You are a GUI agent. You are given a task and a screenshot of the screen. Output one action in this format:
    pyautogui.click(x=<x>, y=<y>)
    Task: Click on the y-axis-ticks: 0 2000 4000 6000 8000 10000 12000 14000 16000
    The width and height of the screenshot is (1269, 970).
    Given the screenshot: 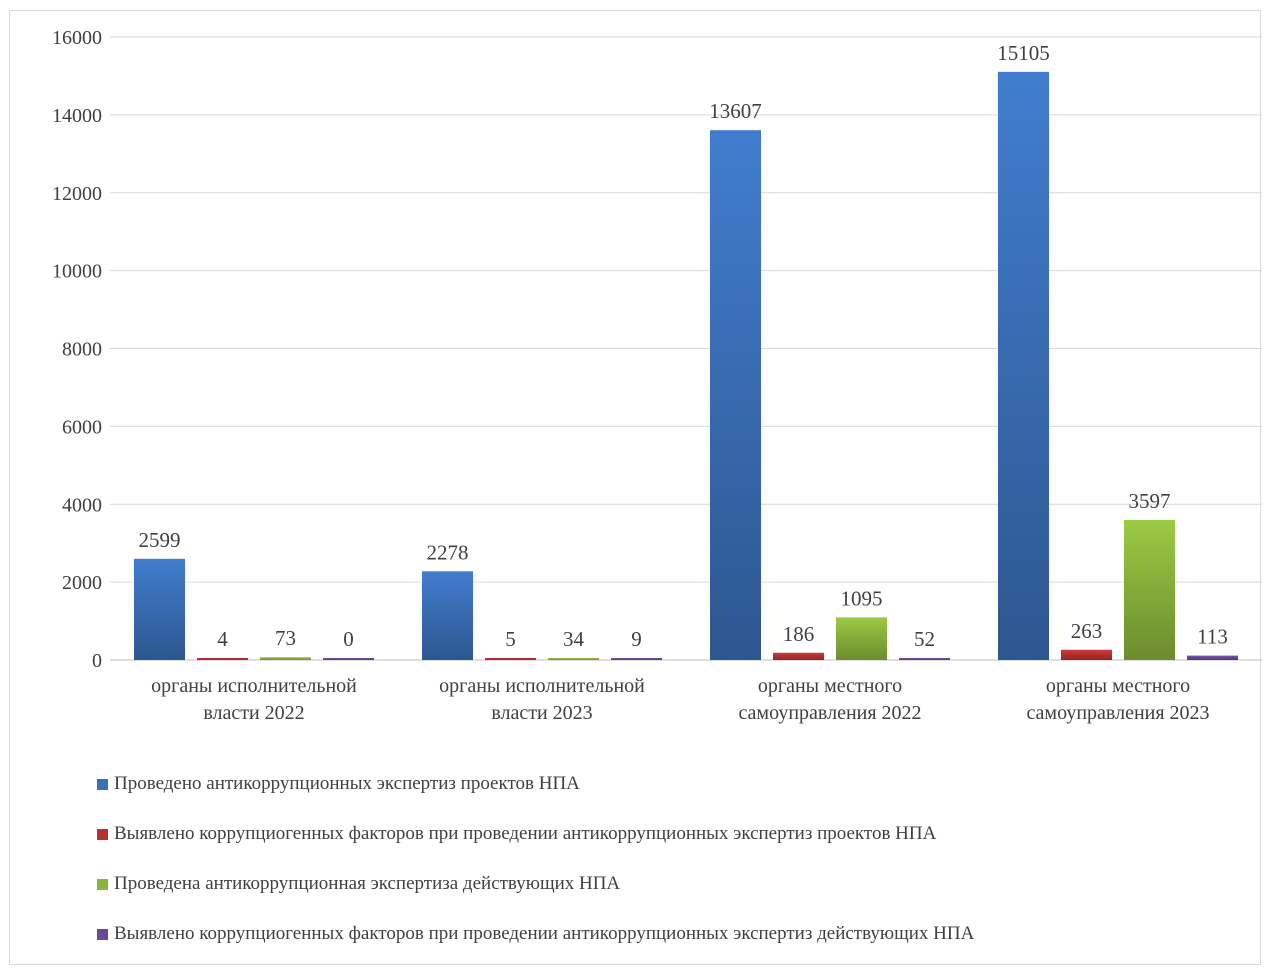 What is the action you would take?
    pyautogui.click(x=77, y=349)
    